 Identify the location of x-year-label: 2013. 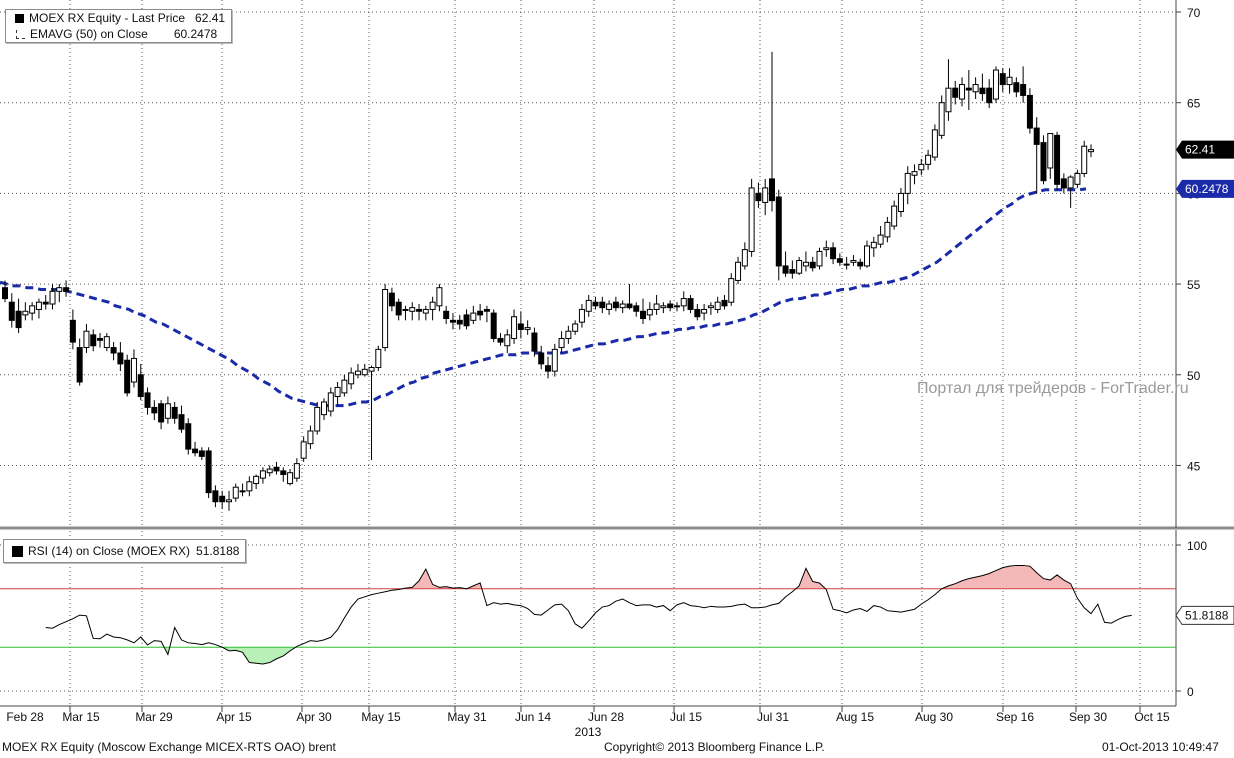
(588, 732).